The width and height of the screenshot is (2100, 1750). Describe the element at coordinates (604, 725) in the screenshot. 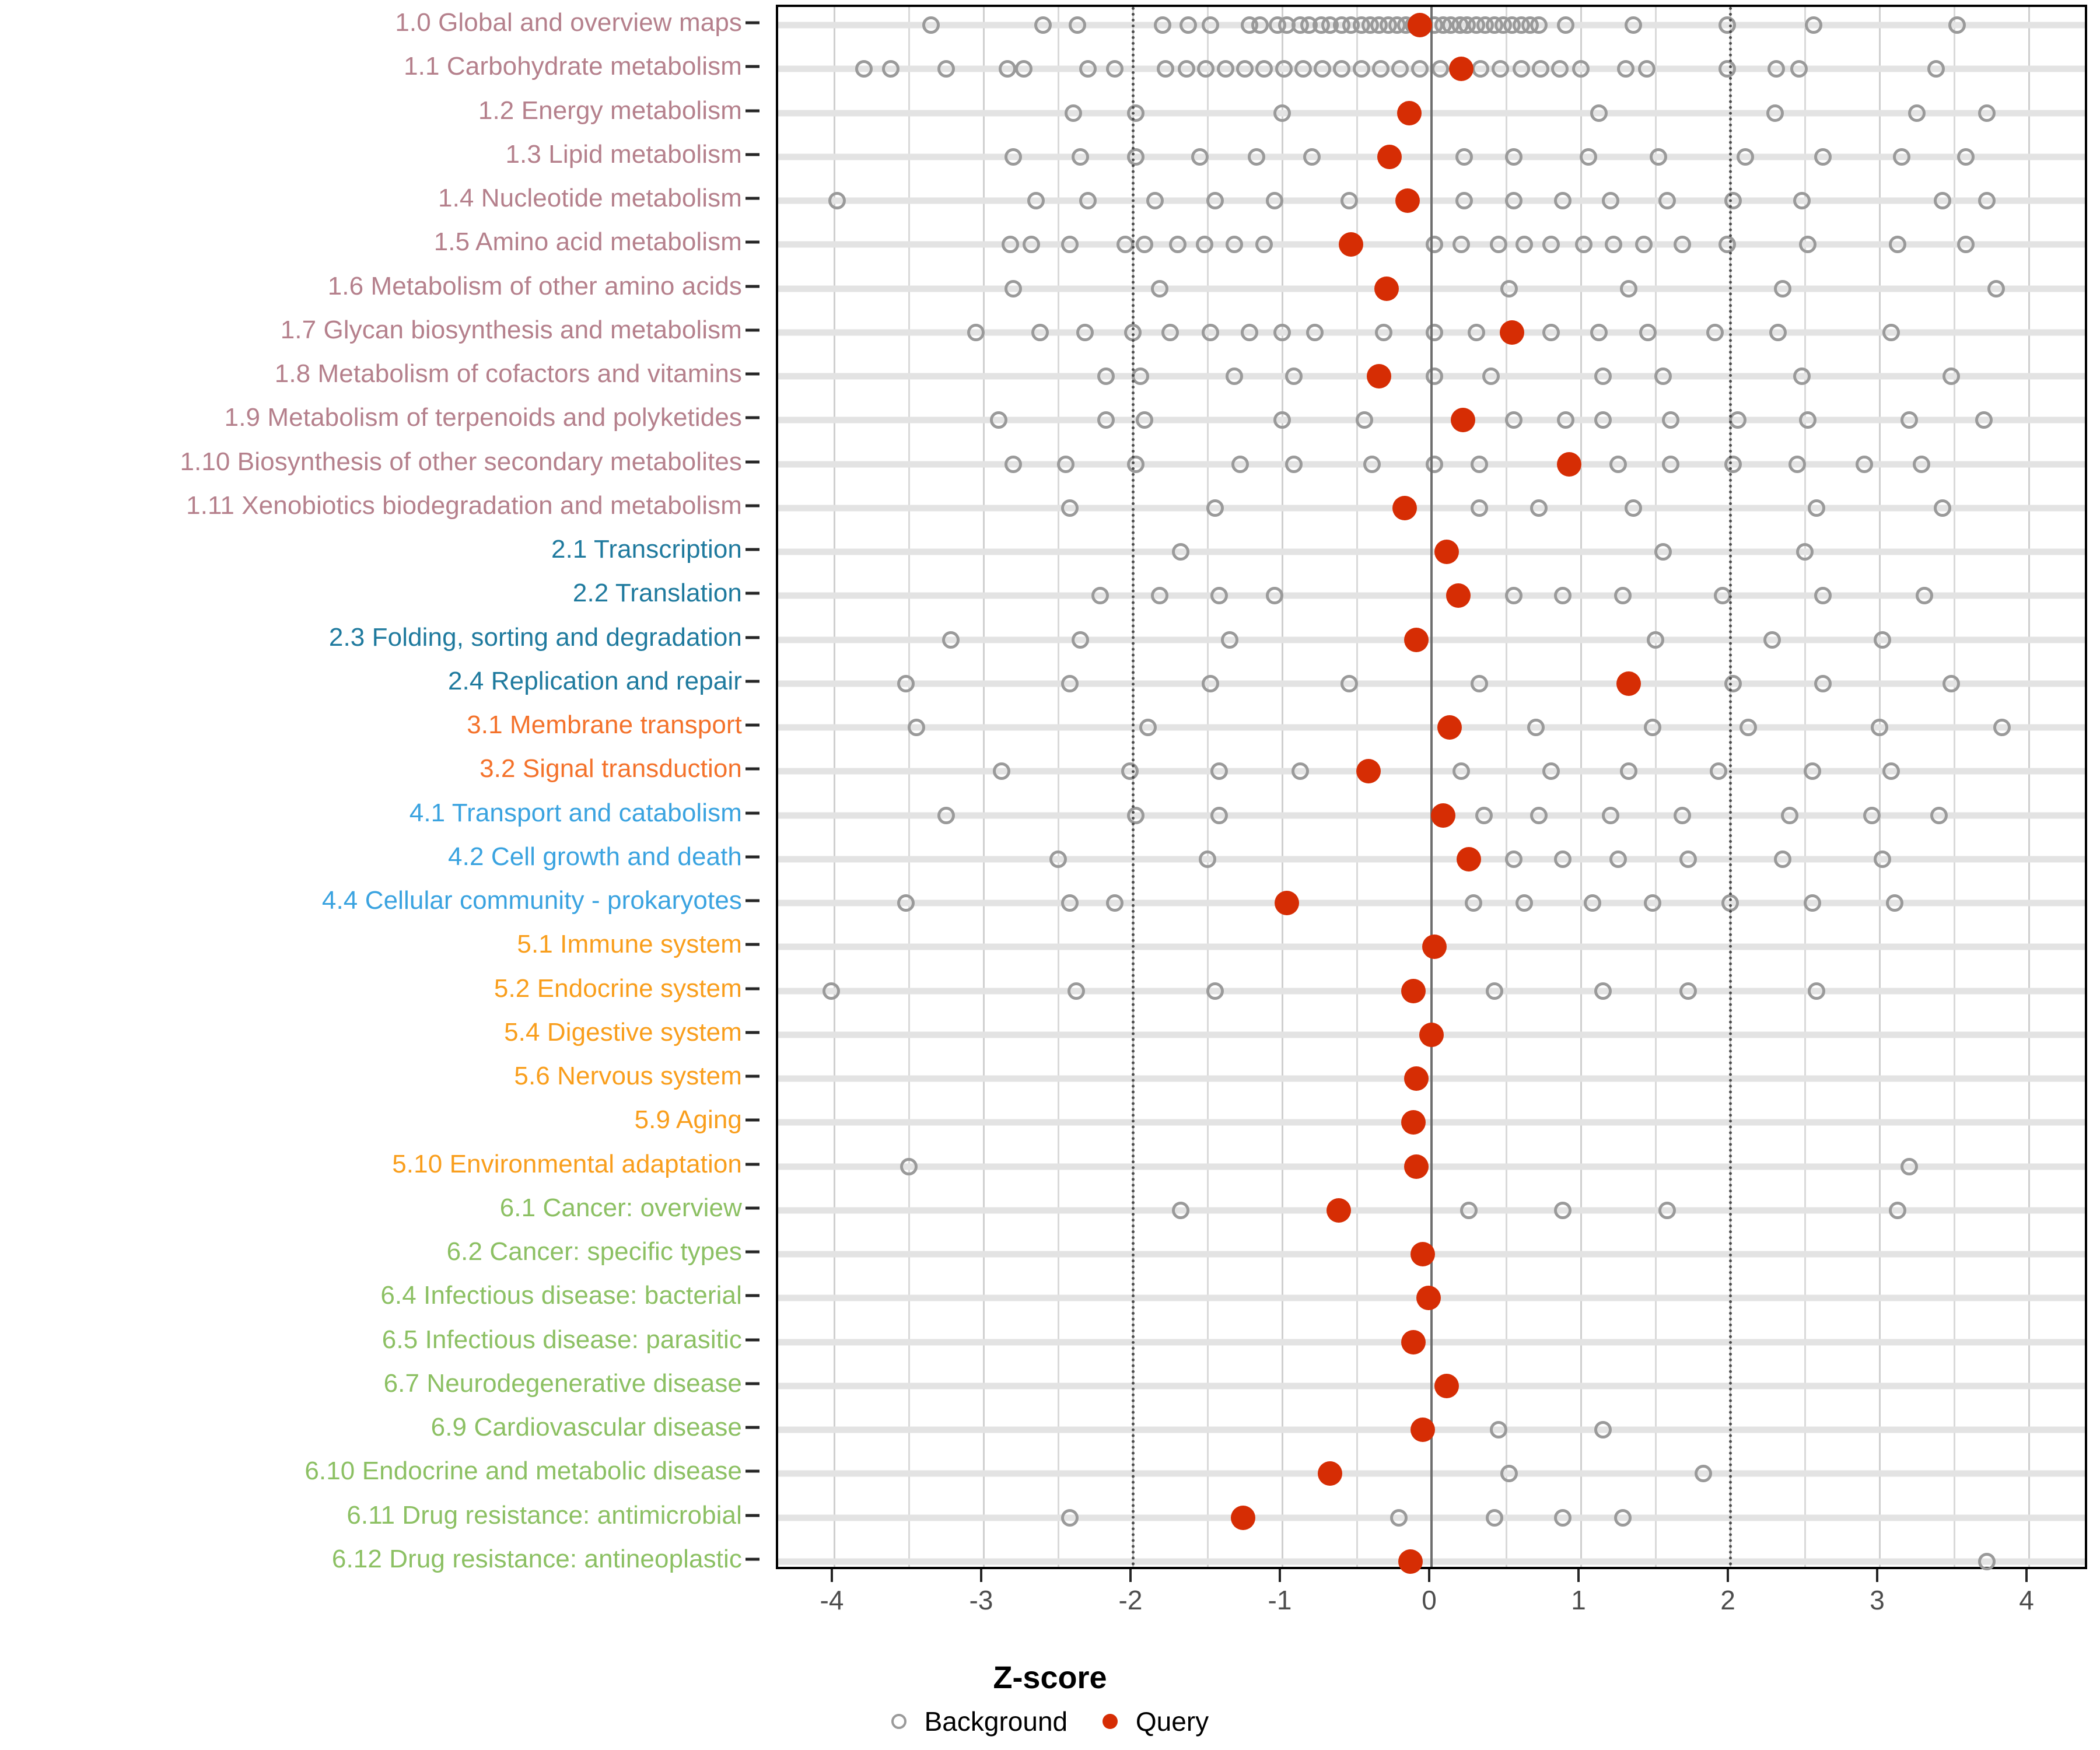

I see `y-axis-label: 3.1 Membrane transport` at that location.